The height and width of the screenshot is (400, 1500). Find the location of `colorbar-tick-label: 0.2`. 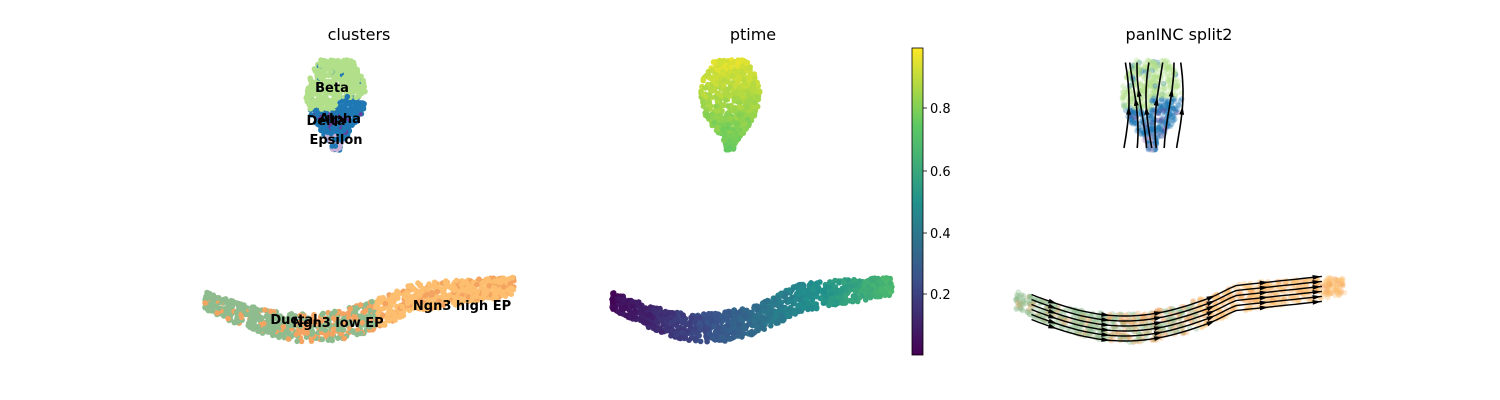

colorbar-tick-label: 0.2 is located at coordinates (940, 295).